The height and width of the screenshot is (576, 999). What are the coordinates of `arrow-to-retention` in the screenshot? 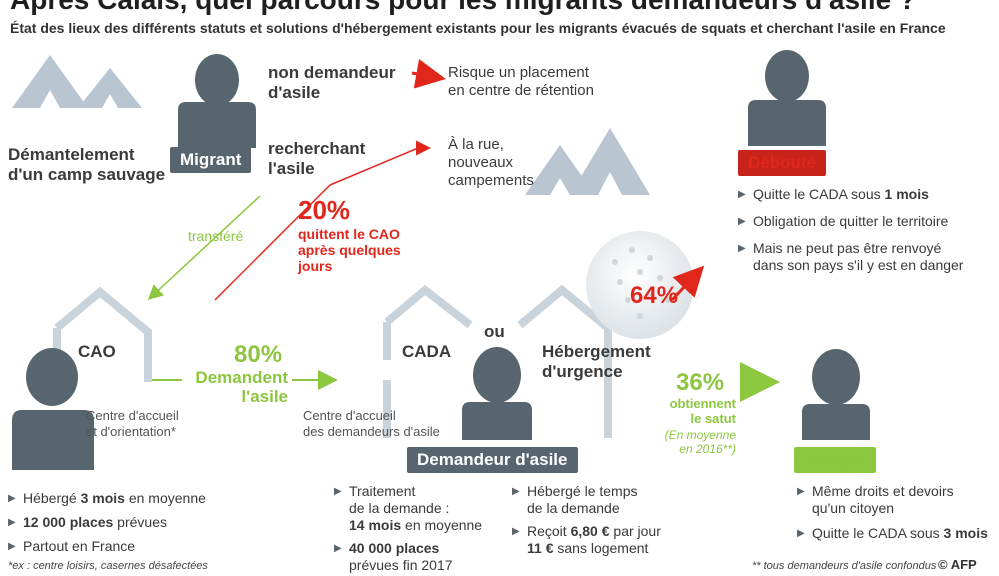 It's located at (428, 74).